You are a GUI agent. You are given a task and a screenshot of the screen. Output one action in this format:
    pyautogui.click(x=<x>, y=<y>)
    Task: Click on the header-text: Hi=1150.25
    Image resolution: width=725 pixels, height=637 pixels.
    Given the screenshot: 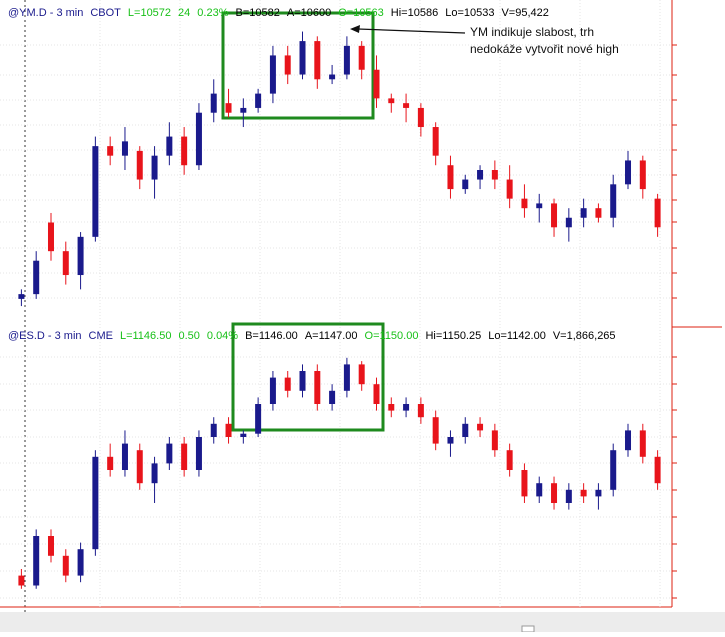 What is the action you would take?
    pyautogui.click(x=453, y=336)
    